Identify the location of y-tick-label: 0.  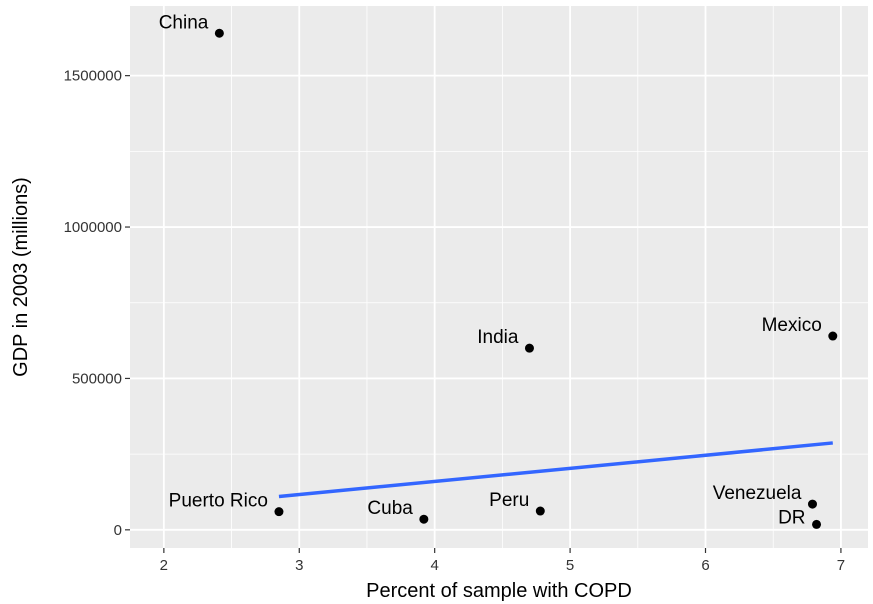
(118, 530).